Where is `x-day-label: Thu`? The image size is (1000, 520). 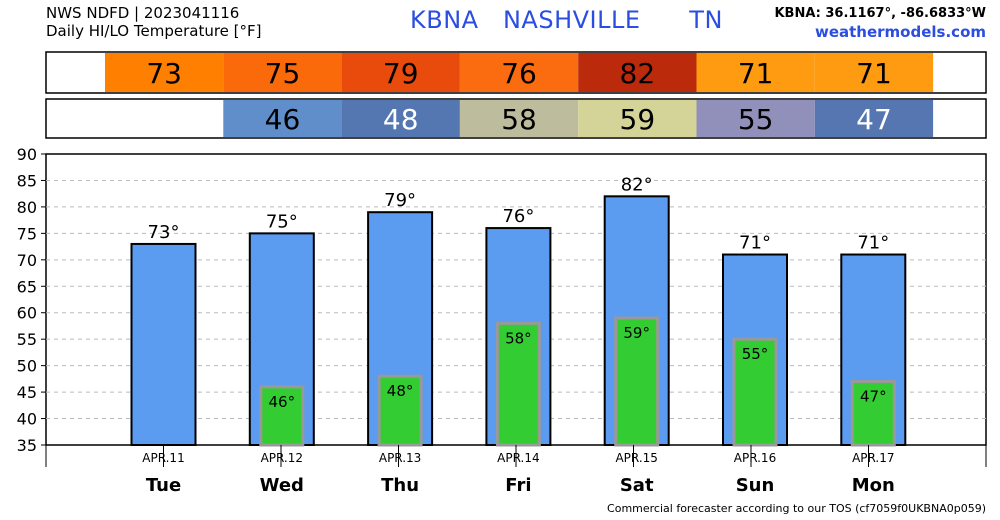 x-day-label: Thu is located at coordinates (400, 485).